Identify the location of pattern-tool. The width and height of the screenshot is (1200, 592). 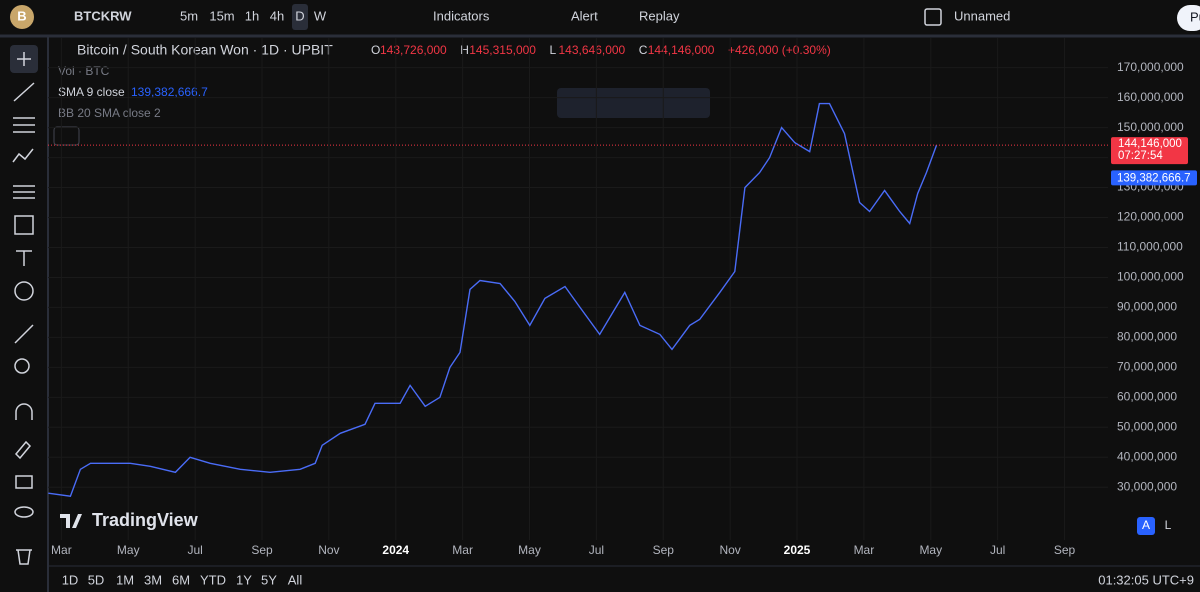
(23, 155).